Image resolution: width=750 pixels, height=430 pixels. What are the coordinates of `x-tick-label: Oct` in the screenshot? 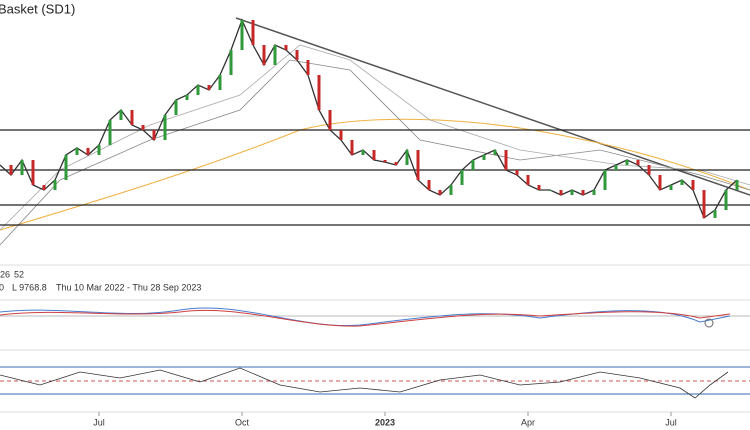 It's located at (242, 422).